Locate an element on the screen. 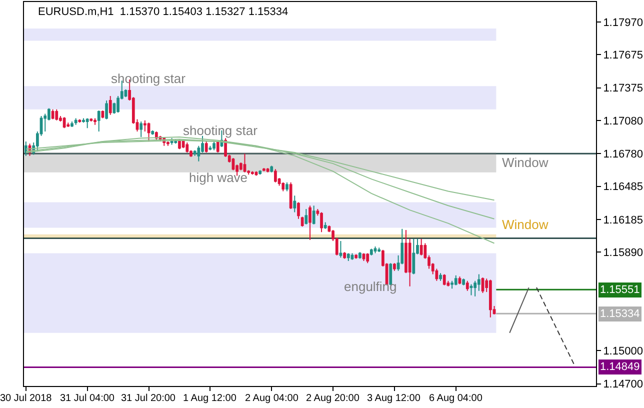 This screenshot has width=644, height=408. x-tick-label: 1 Aug 12:00 is located at coordinates (210, 398).